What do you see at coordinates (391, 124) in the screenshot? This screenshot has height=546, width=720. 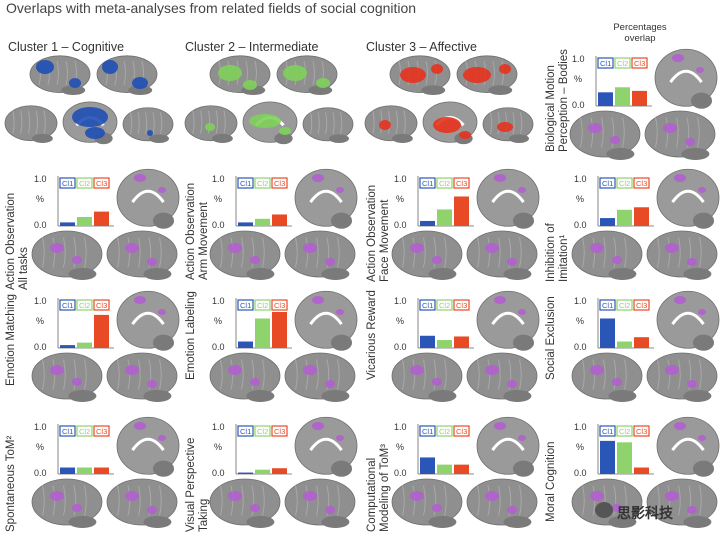 I see `cluster-brain-lateral` at bounding box center [391, 124].